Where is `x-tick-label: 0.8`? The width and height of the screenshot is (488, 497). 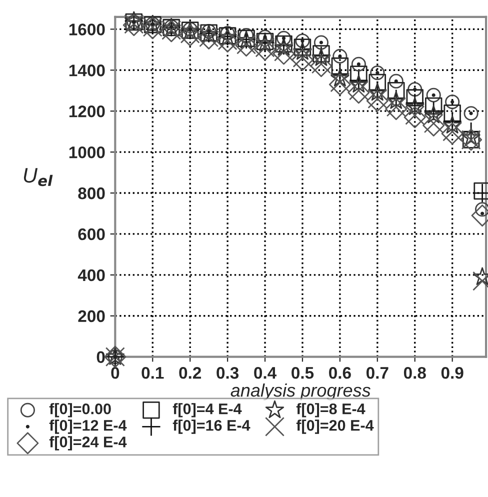
x-tick-label: 0.8 is located at coordinates (415, 373).